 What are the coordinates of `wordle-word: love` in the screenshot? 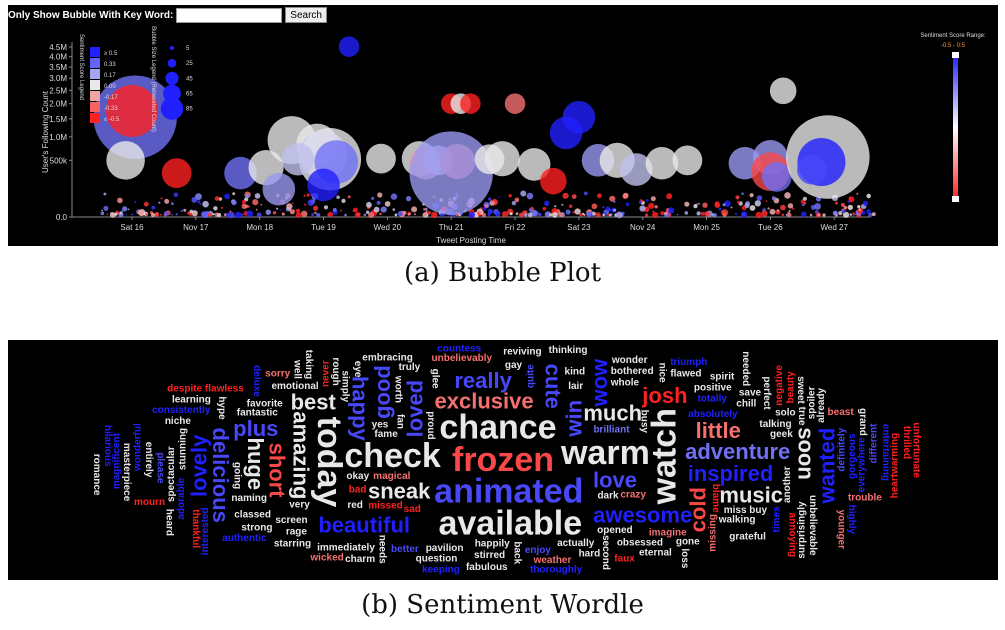 It's located at (615, 479).